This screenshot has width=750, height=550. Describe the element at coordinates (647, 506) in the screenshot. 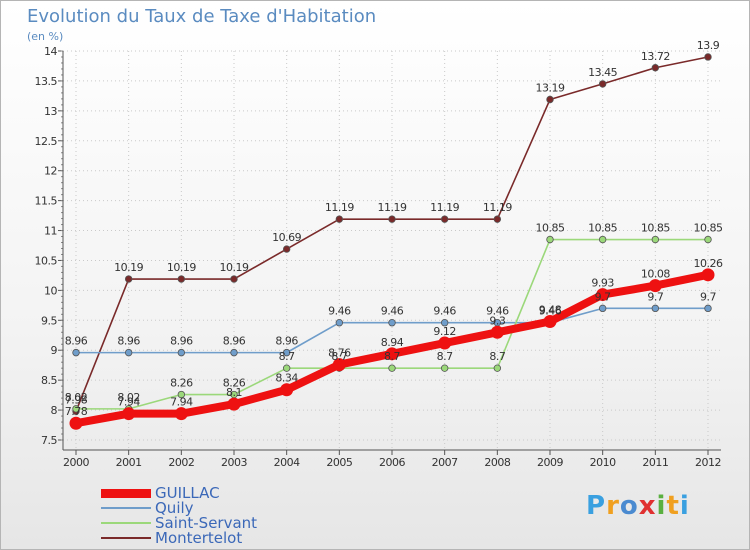

I see `logo-letter: x` at that location.